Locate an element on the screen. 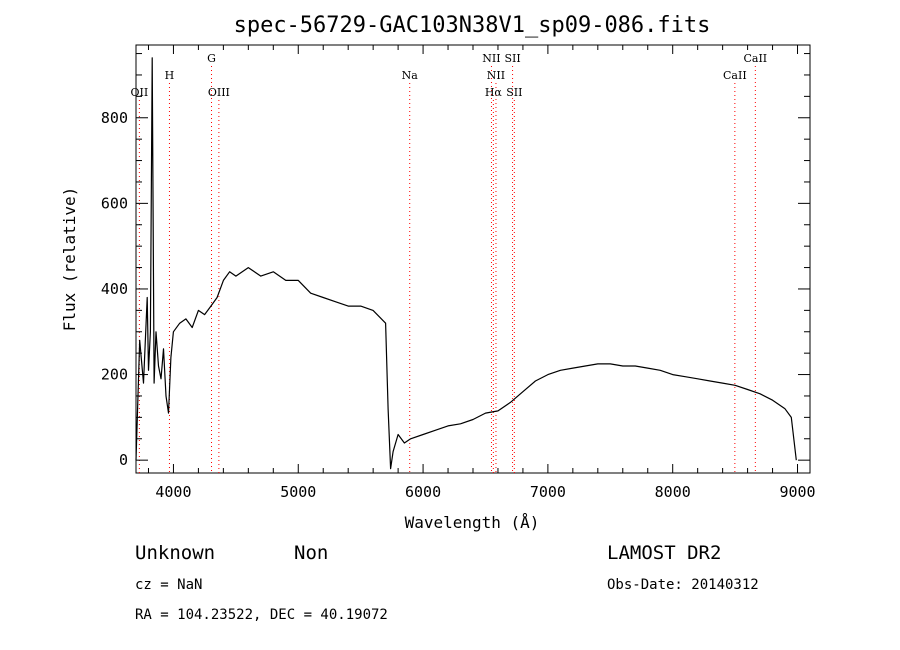 The height and width of the screenshot is (650, 900). line-label-0: OII is located at coordinates (140, 92).